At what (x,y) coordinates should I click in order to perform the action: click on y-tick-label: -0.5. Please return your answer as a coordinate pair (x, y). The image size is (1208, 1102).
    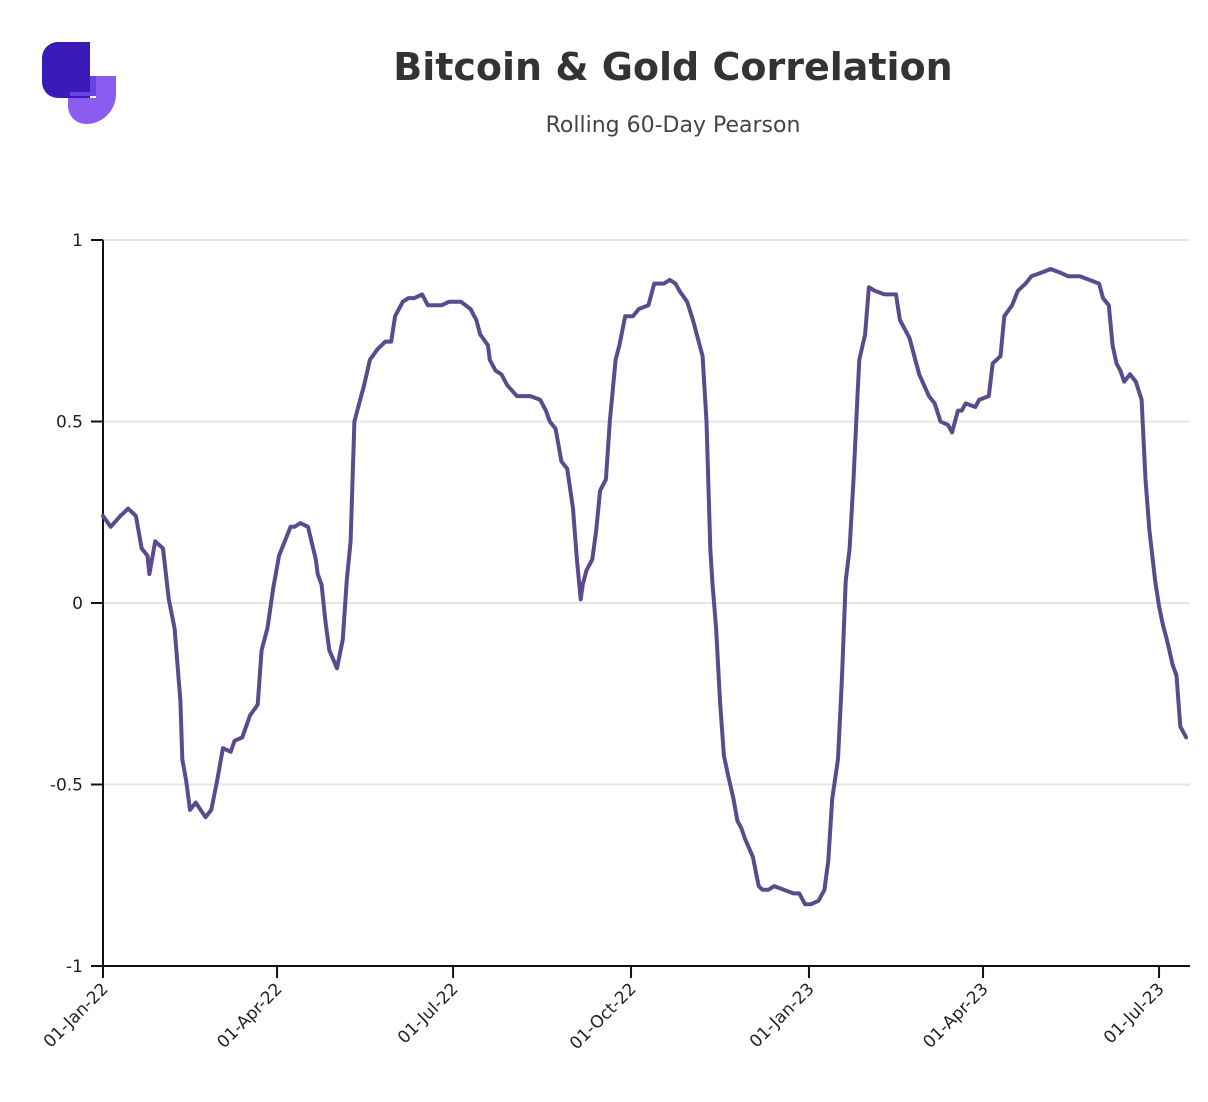
    Looking at the image, I should click on (66, 786).